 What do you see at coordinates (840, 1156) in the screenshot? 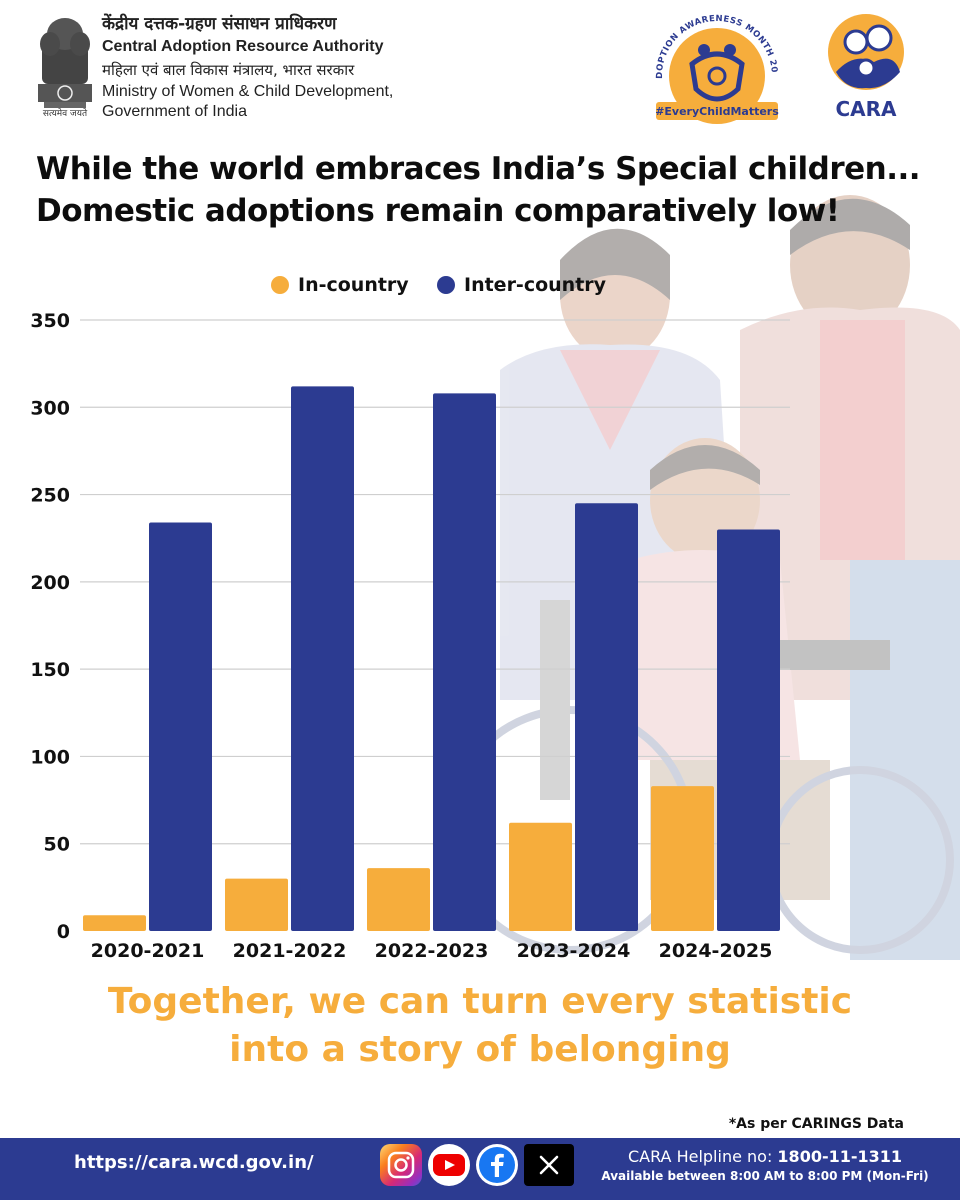
I see `helpline-number: 1800-11-1311` at bounding box center [840, 1156].